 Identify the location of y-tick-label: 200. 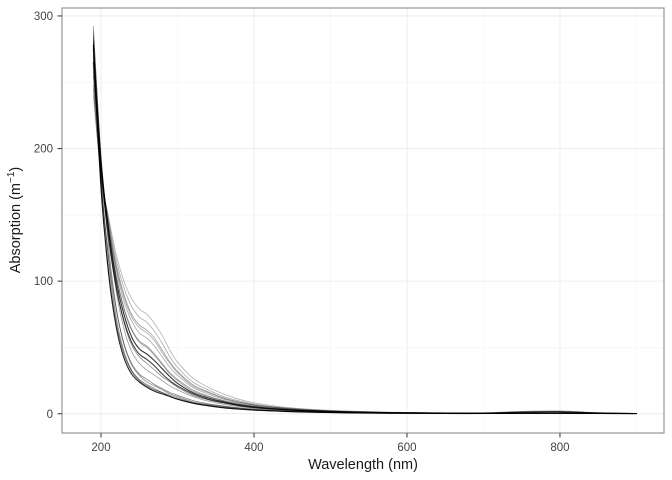
(43, 150).